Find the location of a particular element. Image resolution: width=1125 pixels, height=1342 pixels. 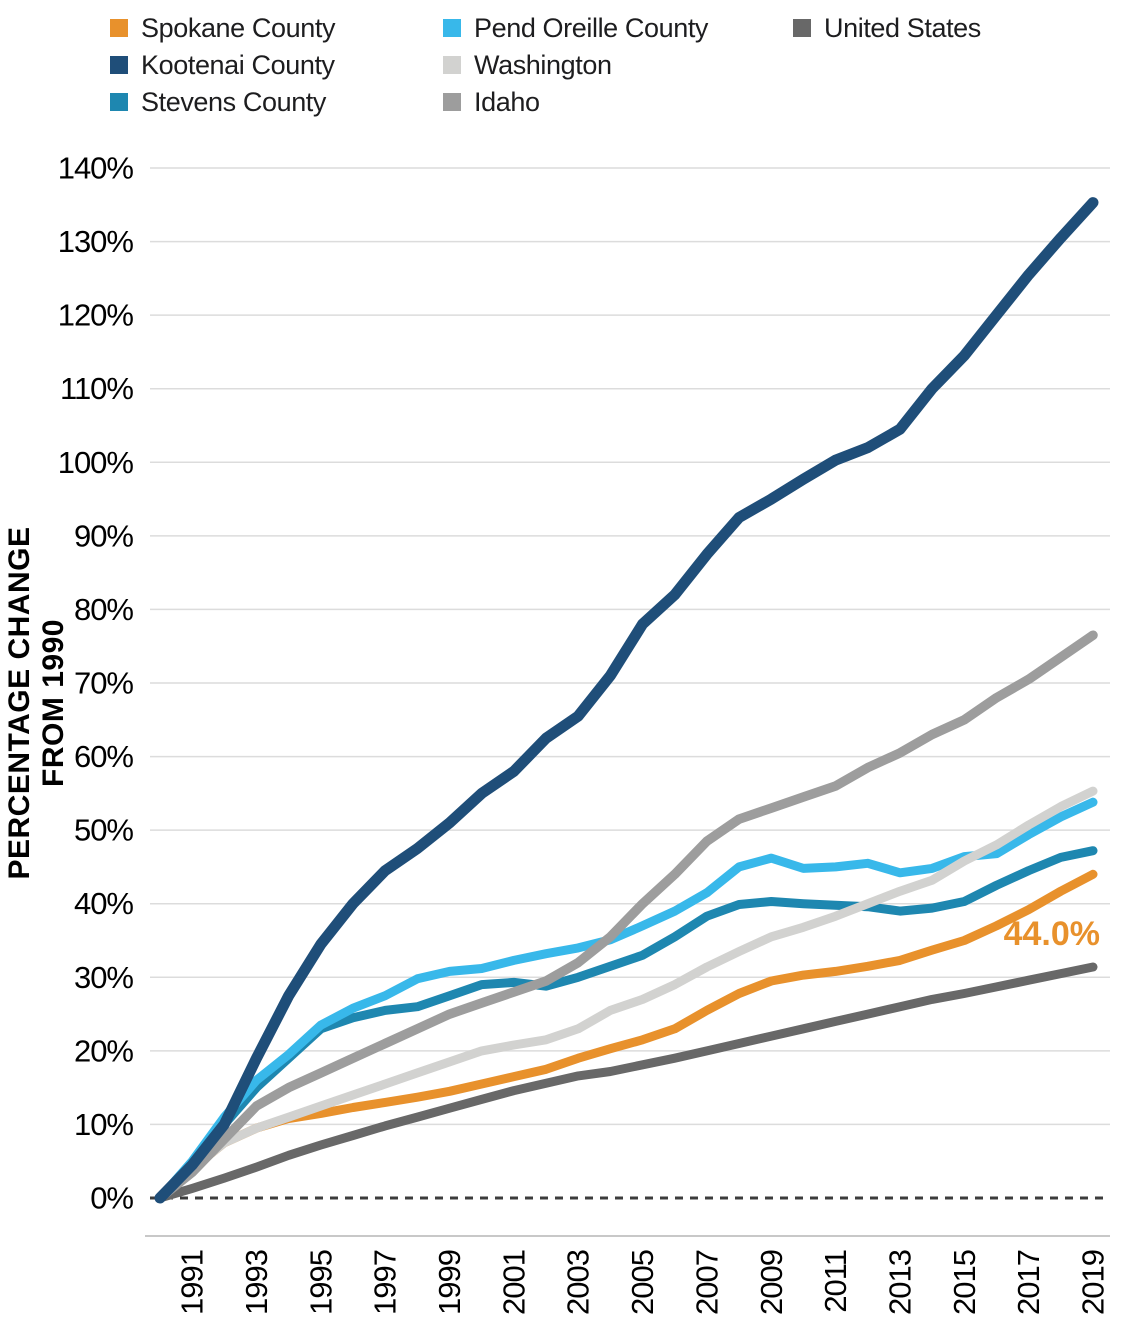

x-tick-label: 1993 is located at coordinates (256, 1282).